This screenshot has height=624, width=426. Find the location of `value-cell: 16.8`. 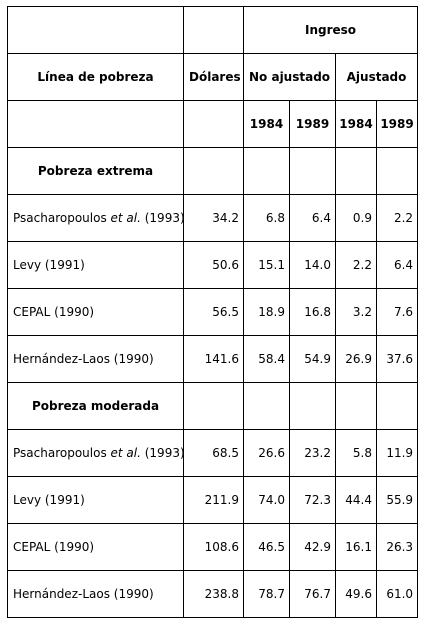

value-cell: 16.8 is located at coordinates (312, 312).